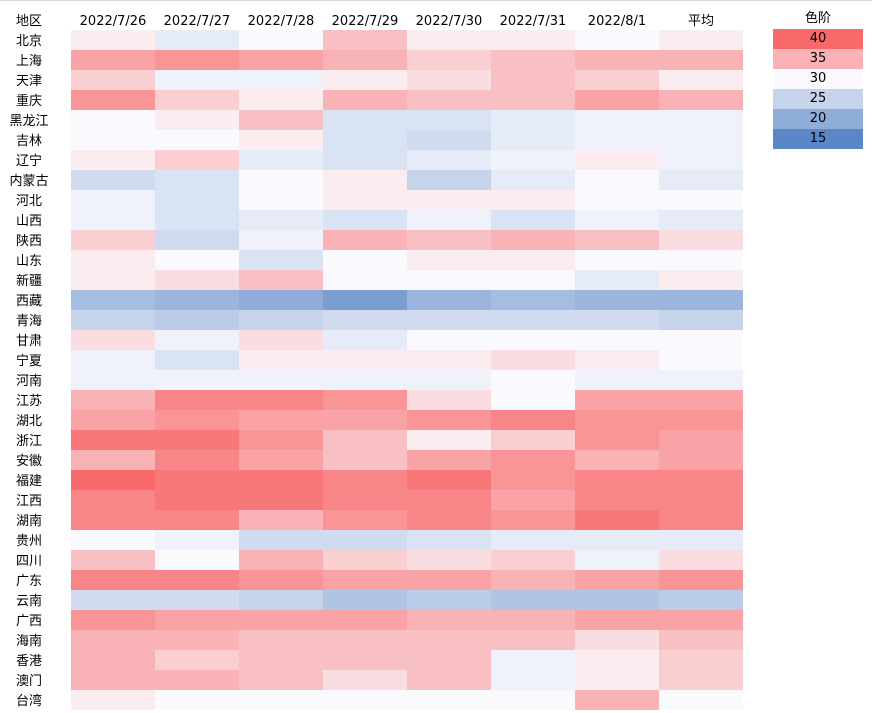  Describe the element at coordinates (29, 301) in the screenshot. I see `row-label: 西藏` at that location.